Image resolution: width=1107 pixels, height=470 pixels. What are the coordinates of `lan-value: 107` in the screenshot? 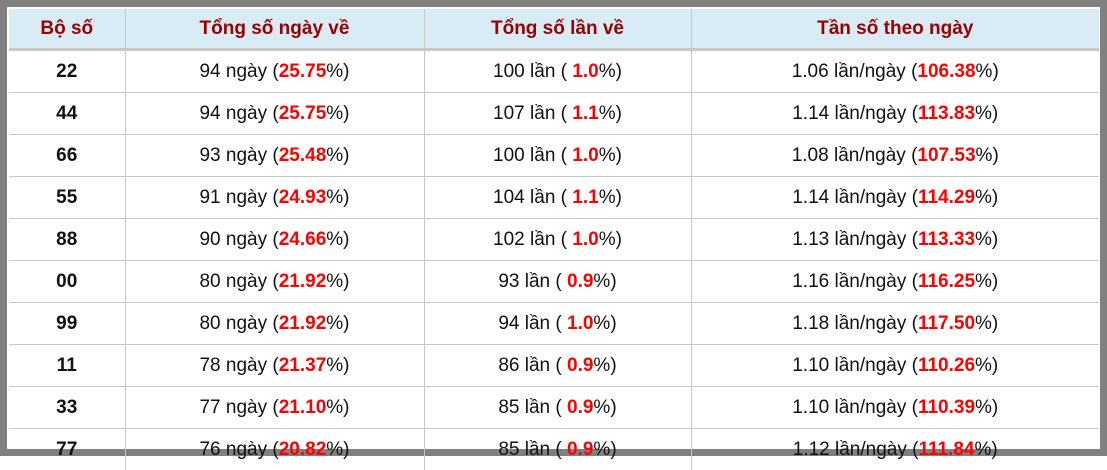 It's located at (509, 113).